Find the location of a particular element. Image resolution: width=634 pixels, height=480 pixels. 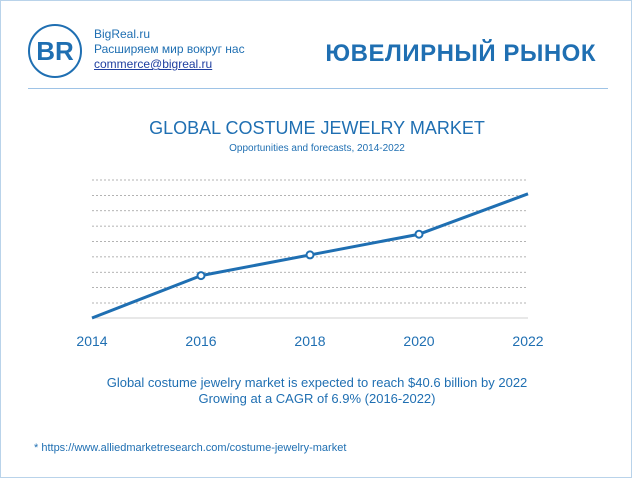

x-tick-label: 2014 is located at coordinates (91, 341).